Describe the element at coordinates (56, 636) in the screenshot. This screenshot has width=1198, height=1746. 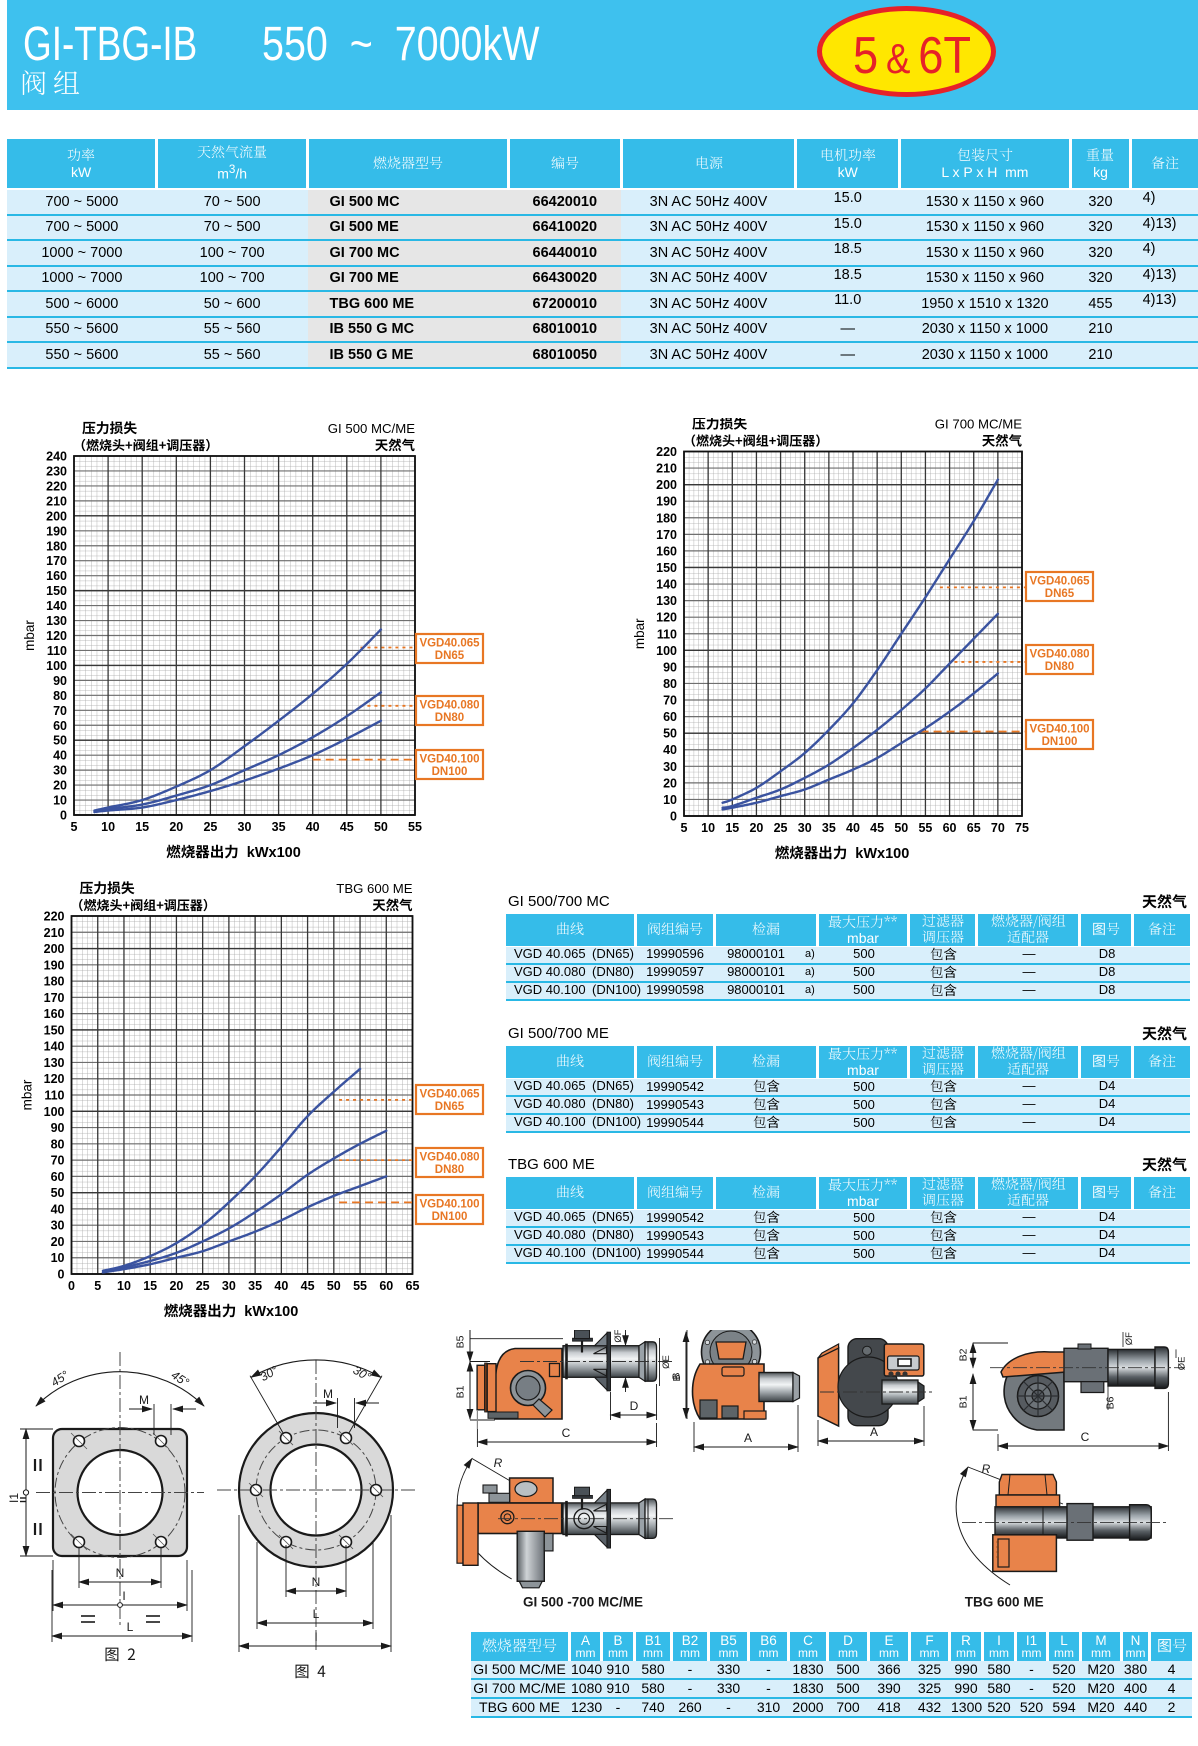
I see `svg-text: 120` at that location.